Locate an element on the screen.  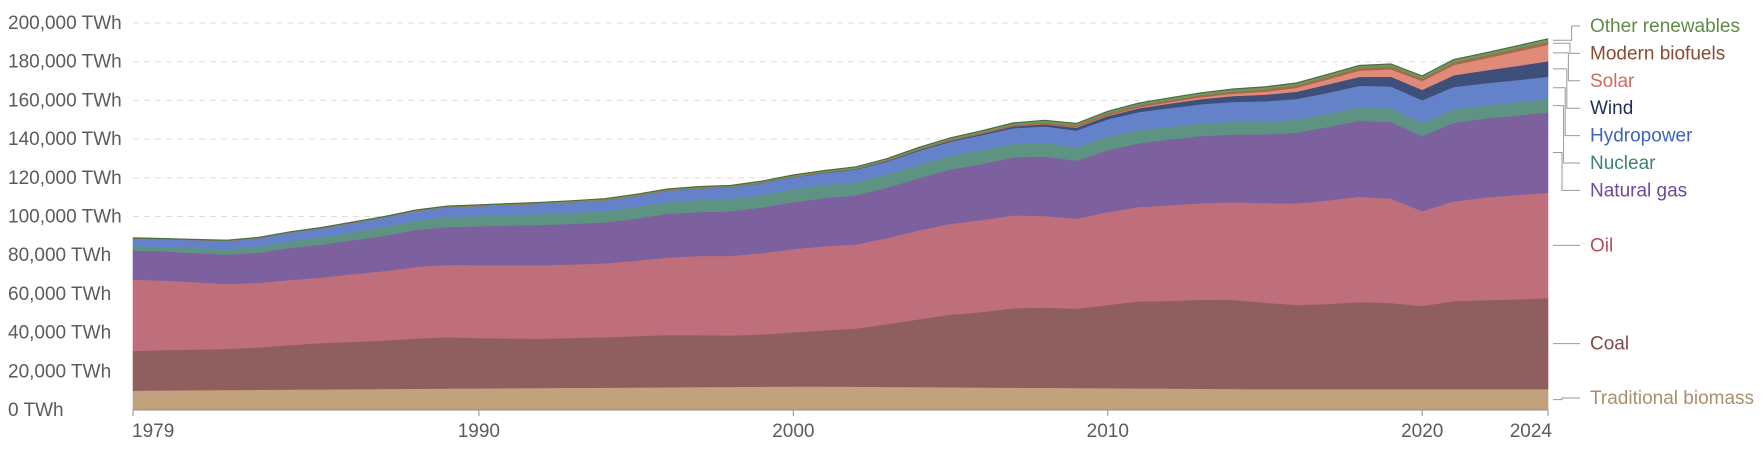
legend-item-modern-biofuels: Modern biofuels is located at coordinates (1639, 53).